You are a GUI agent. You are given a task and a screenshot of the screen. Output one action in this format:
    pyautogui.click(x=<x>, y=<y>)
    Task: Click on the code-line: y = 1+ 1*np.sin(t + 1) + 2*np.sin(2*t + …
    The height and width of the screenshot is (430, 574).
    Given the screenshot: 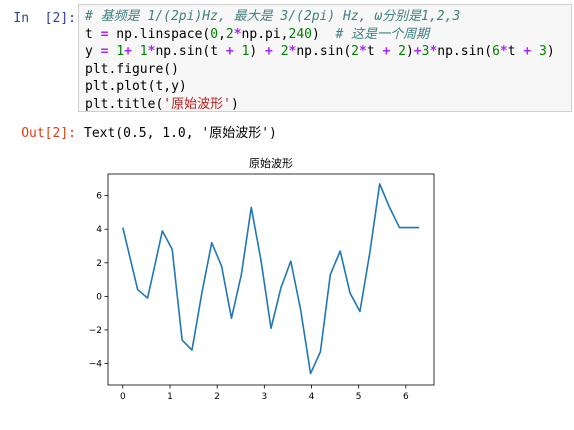 What is the action you would take?
    pyautogui.click(x=325, y=52)
    